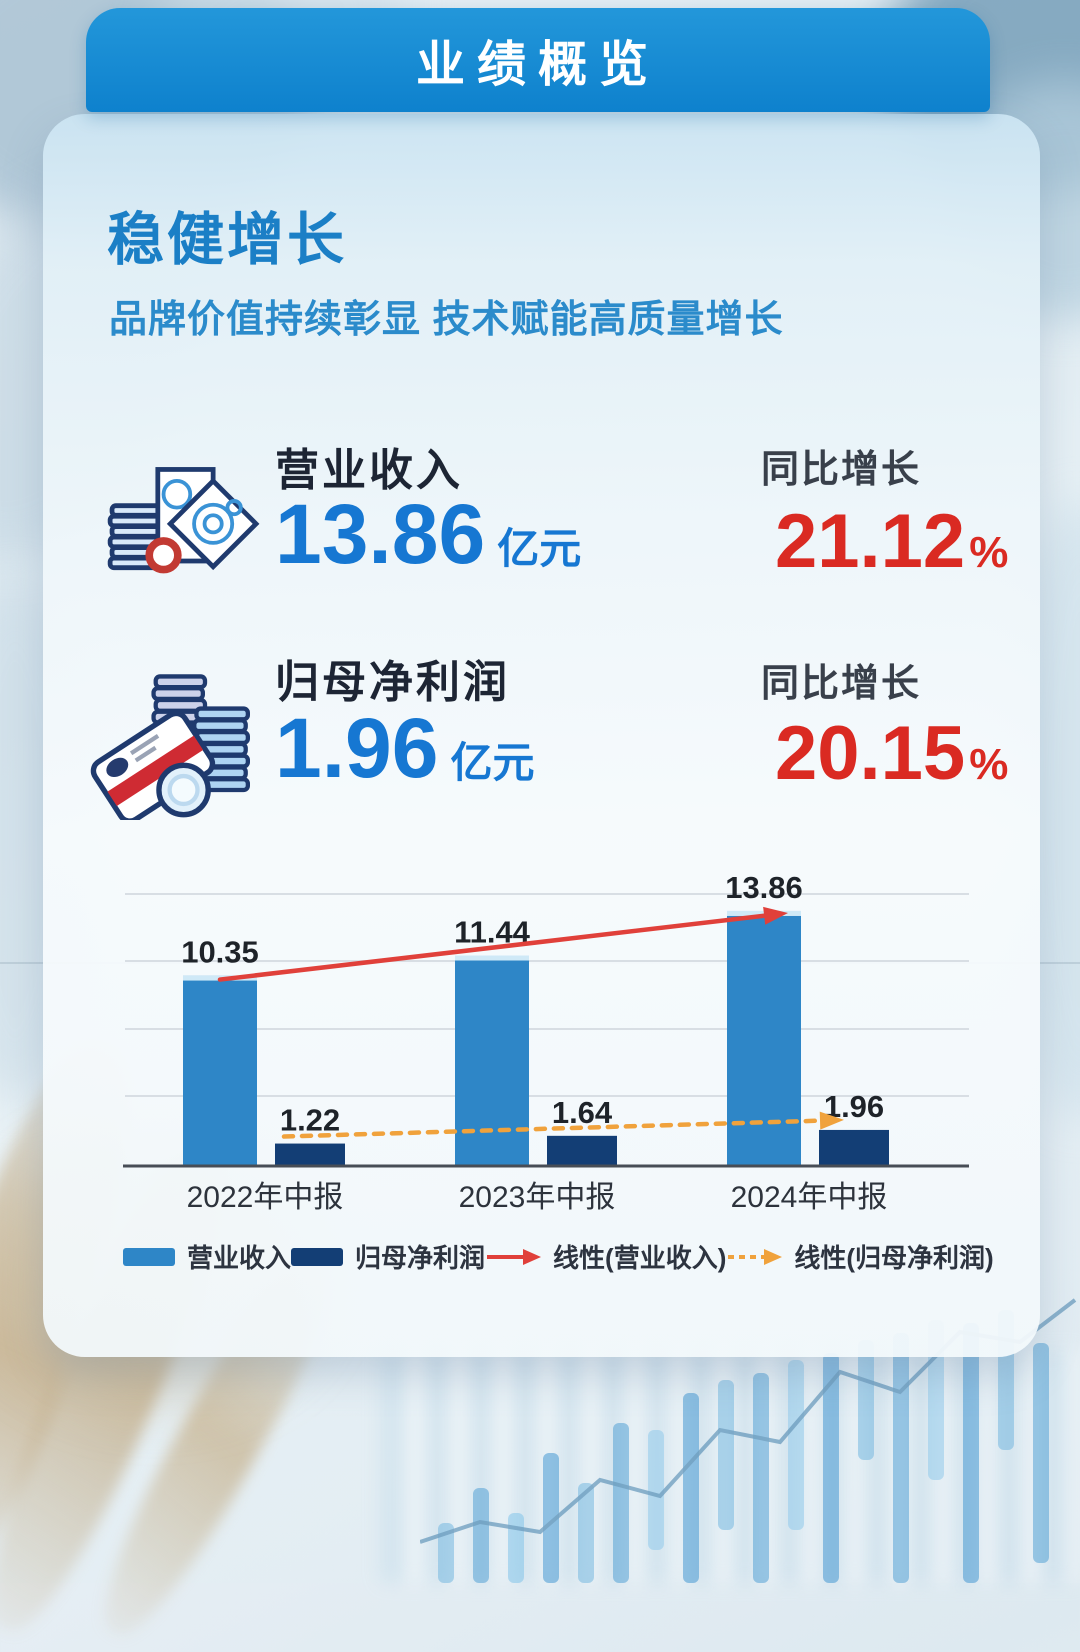  Describe the element at coordinates (841, 470) in the screenshot. I see `revenue-growth-label: 同比增长` at that location.